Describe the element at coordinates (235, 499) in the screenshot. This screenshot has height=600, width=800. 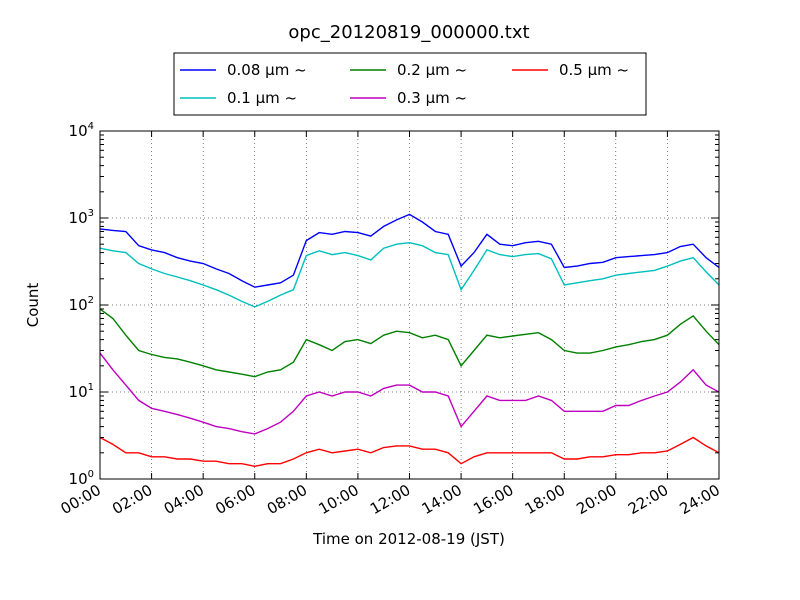
I see `x-tick-label: 06:00` at that location.